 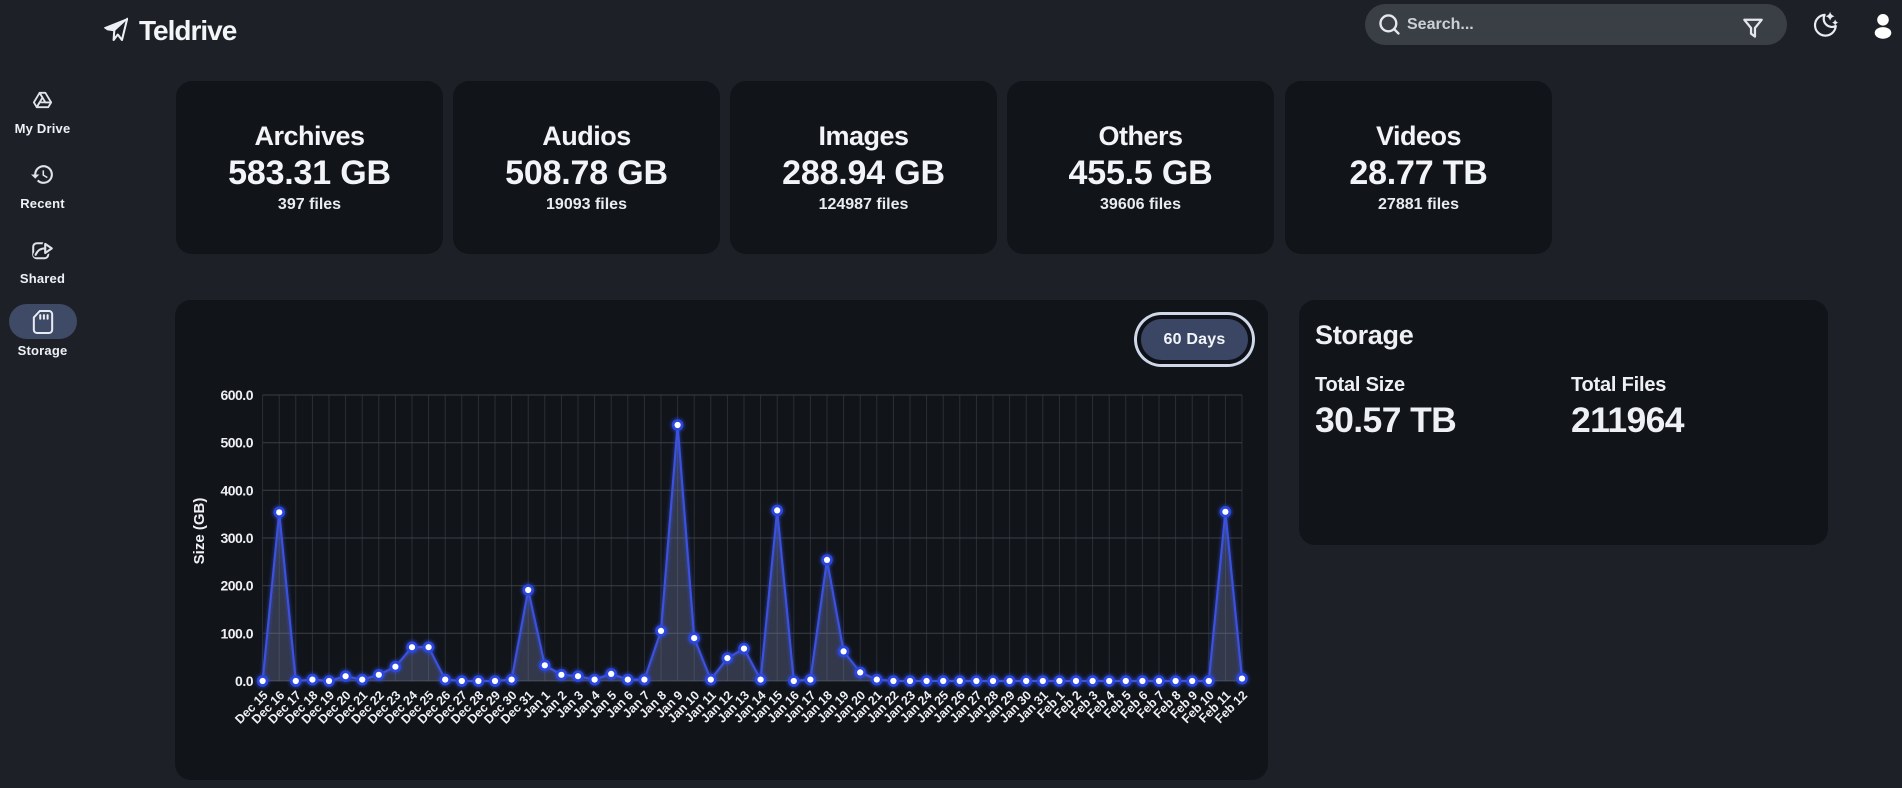 What do you see at coordinates (236, 443) in the screenshot?
I see `svg-text: 500.0` at bounding box center [236, 443].